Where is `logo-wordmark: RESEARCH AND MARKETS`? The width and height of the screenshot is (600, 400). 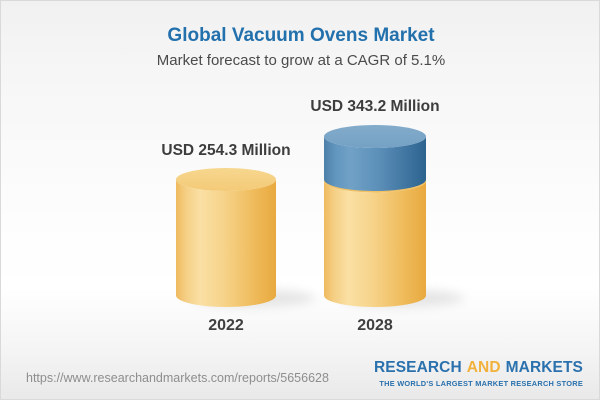 logo-wordmark: RESEARCH AND MARKETS is located at coordinates (478, 368).